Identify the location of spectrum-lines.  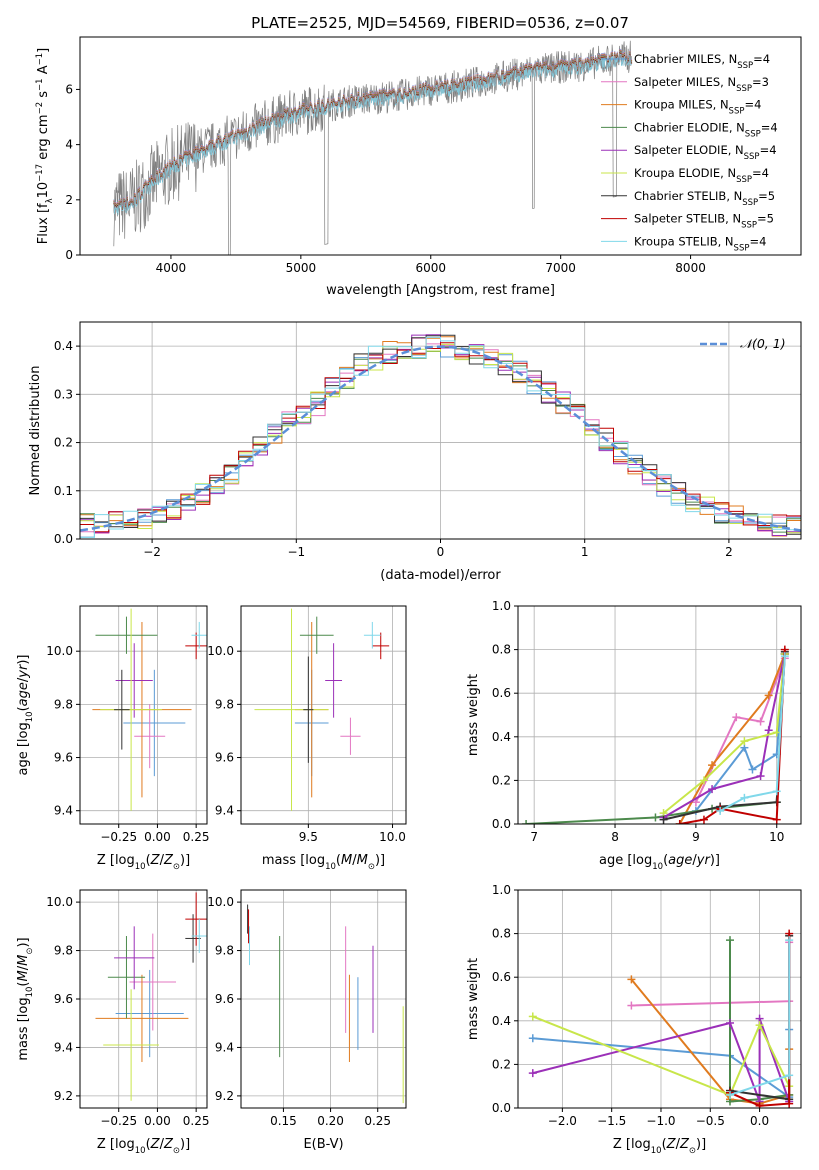
(373, 147).